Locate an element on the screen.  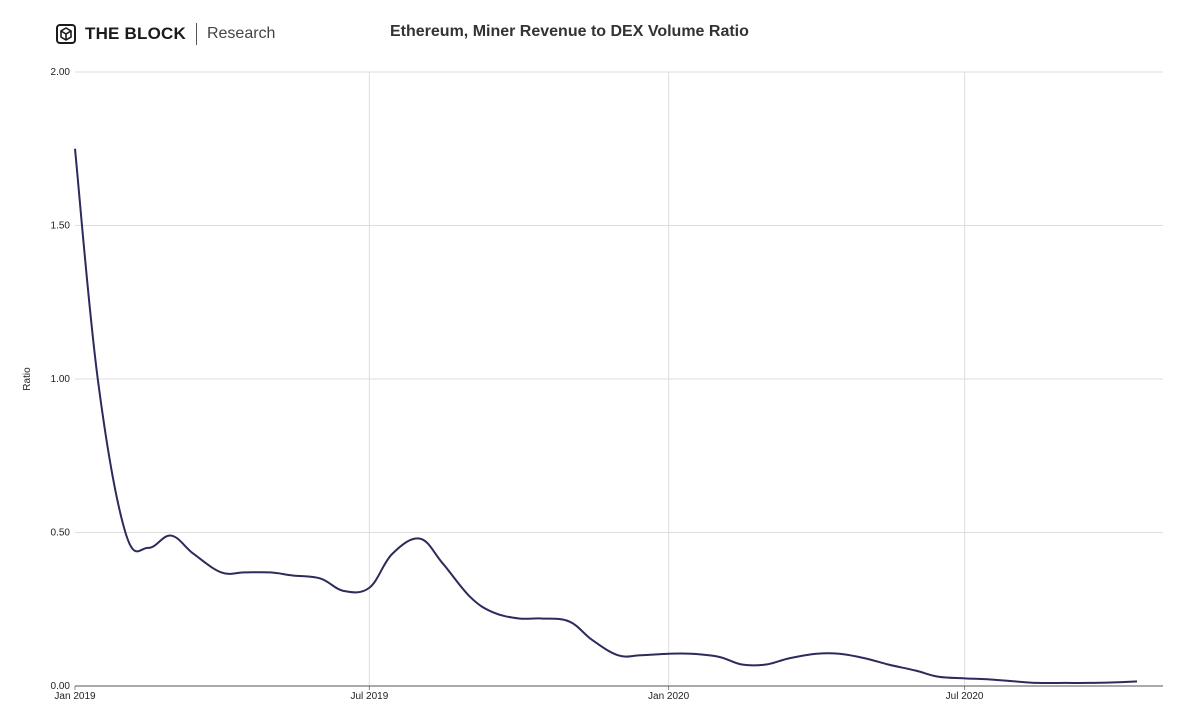
x-tick-label: Jul 2020 is located at coordinates (965, 696).